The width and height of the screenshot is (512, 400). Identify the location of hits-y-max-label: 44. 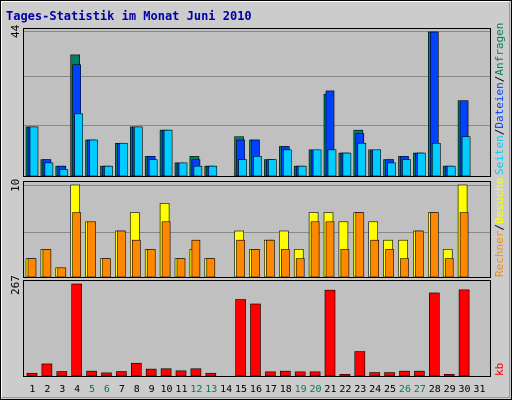
(15, 31).